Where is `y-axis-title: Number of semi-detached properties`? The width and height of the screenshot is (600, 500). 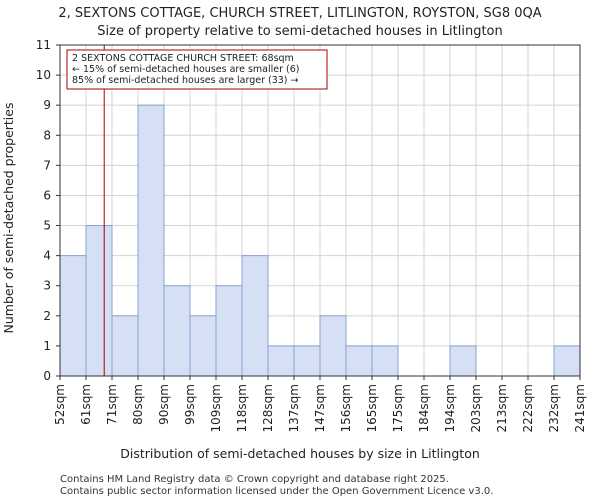 y-axis-title: Number of semi-detached properties is located at coordinates (8, 218).